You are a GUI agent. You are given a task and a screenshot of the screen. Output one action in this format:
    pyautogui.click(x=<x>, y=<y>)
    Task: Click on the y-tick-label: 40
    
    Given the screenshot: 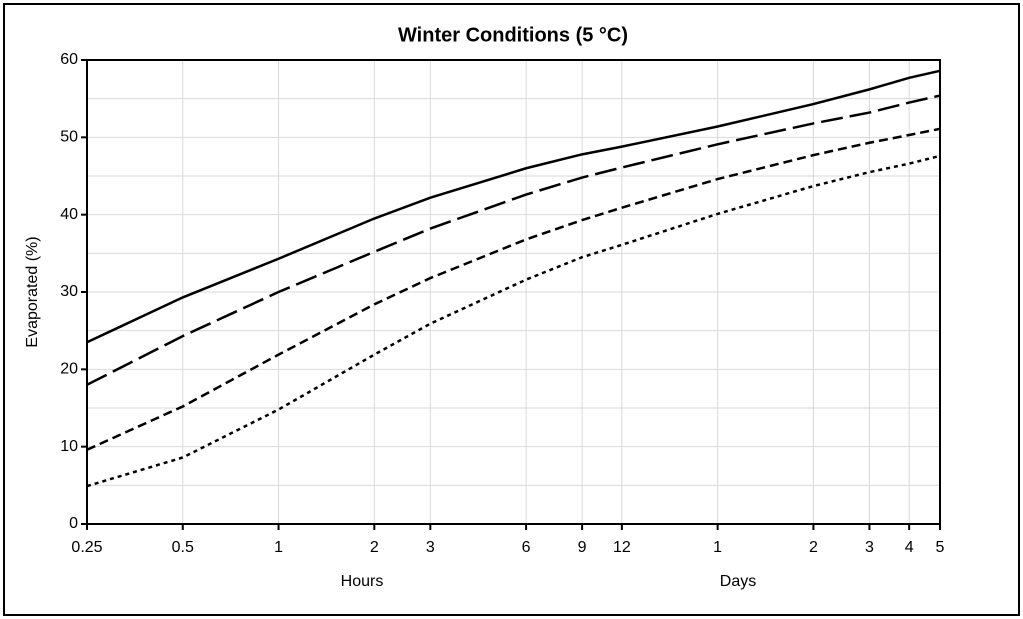 What is the action you would take?
    pyautogui.click(x=69, y=214)
    